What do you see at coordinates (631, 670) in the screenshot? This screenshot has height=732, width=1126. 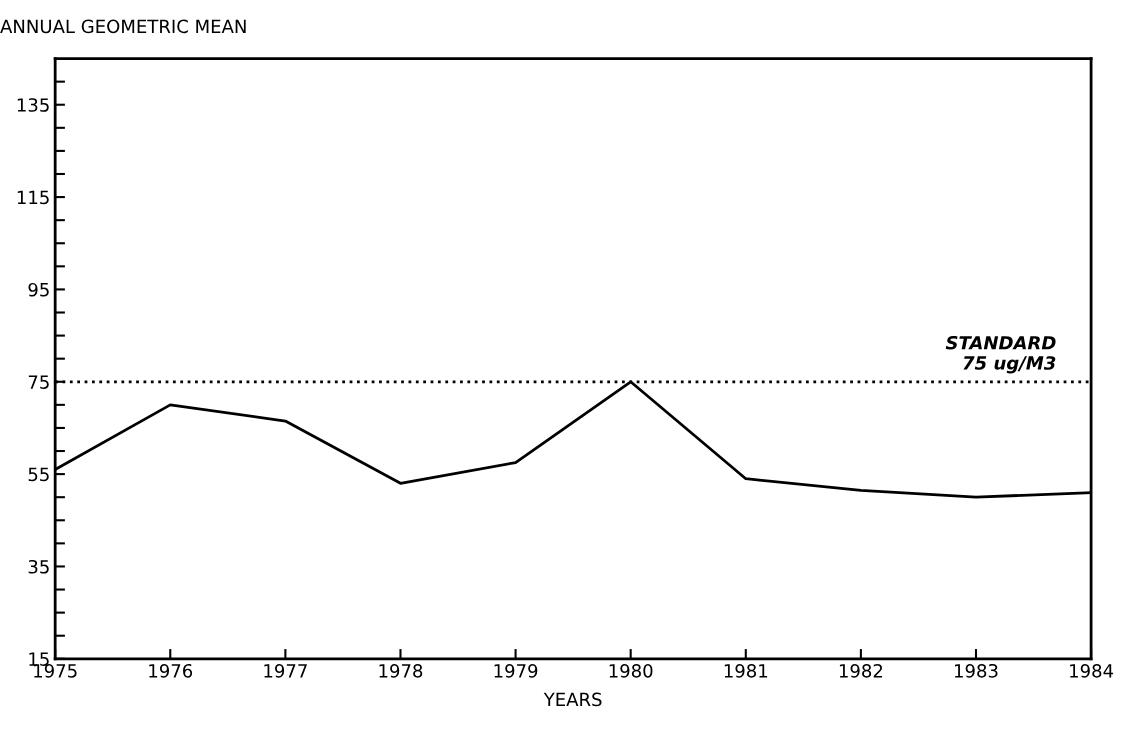 I see `x-tick-label: 1980` at bounding box center [631, 670].